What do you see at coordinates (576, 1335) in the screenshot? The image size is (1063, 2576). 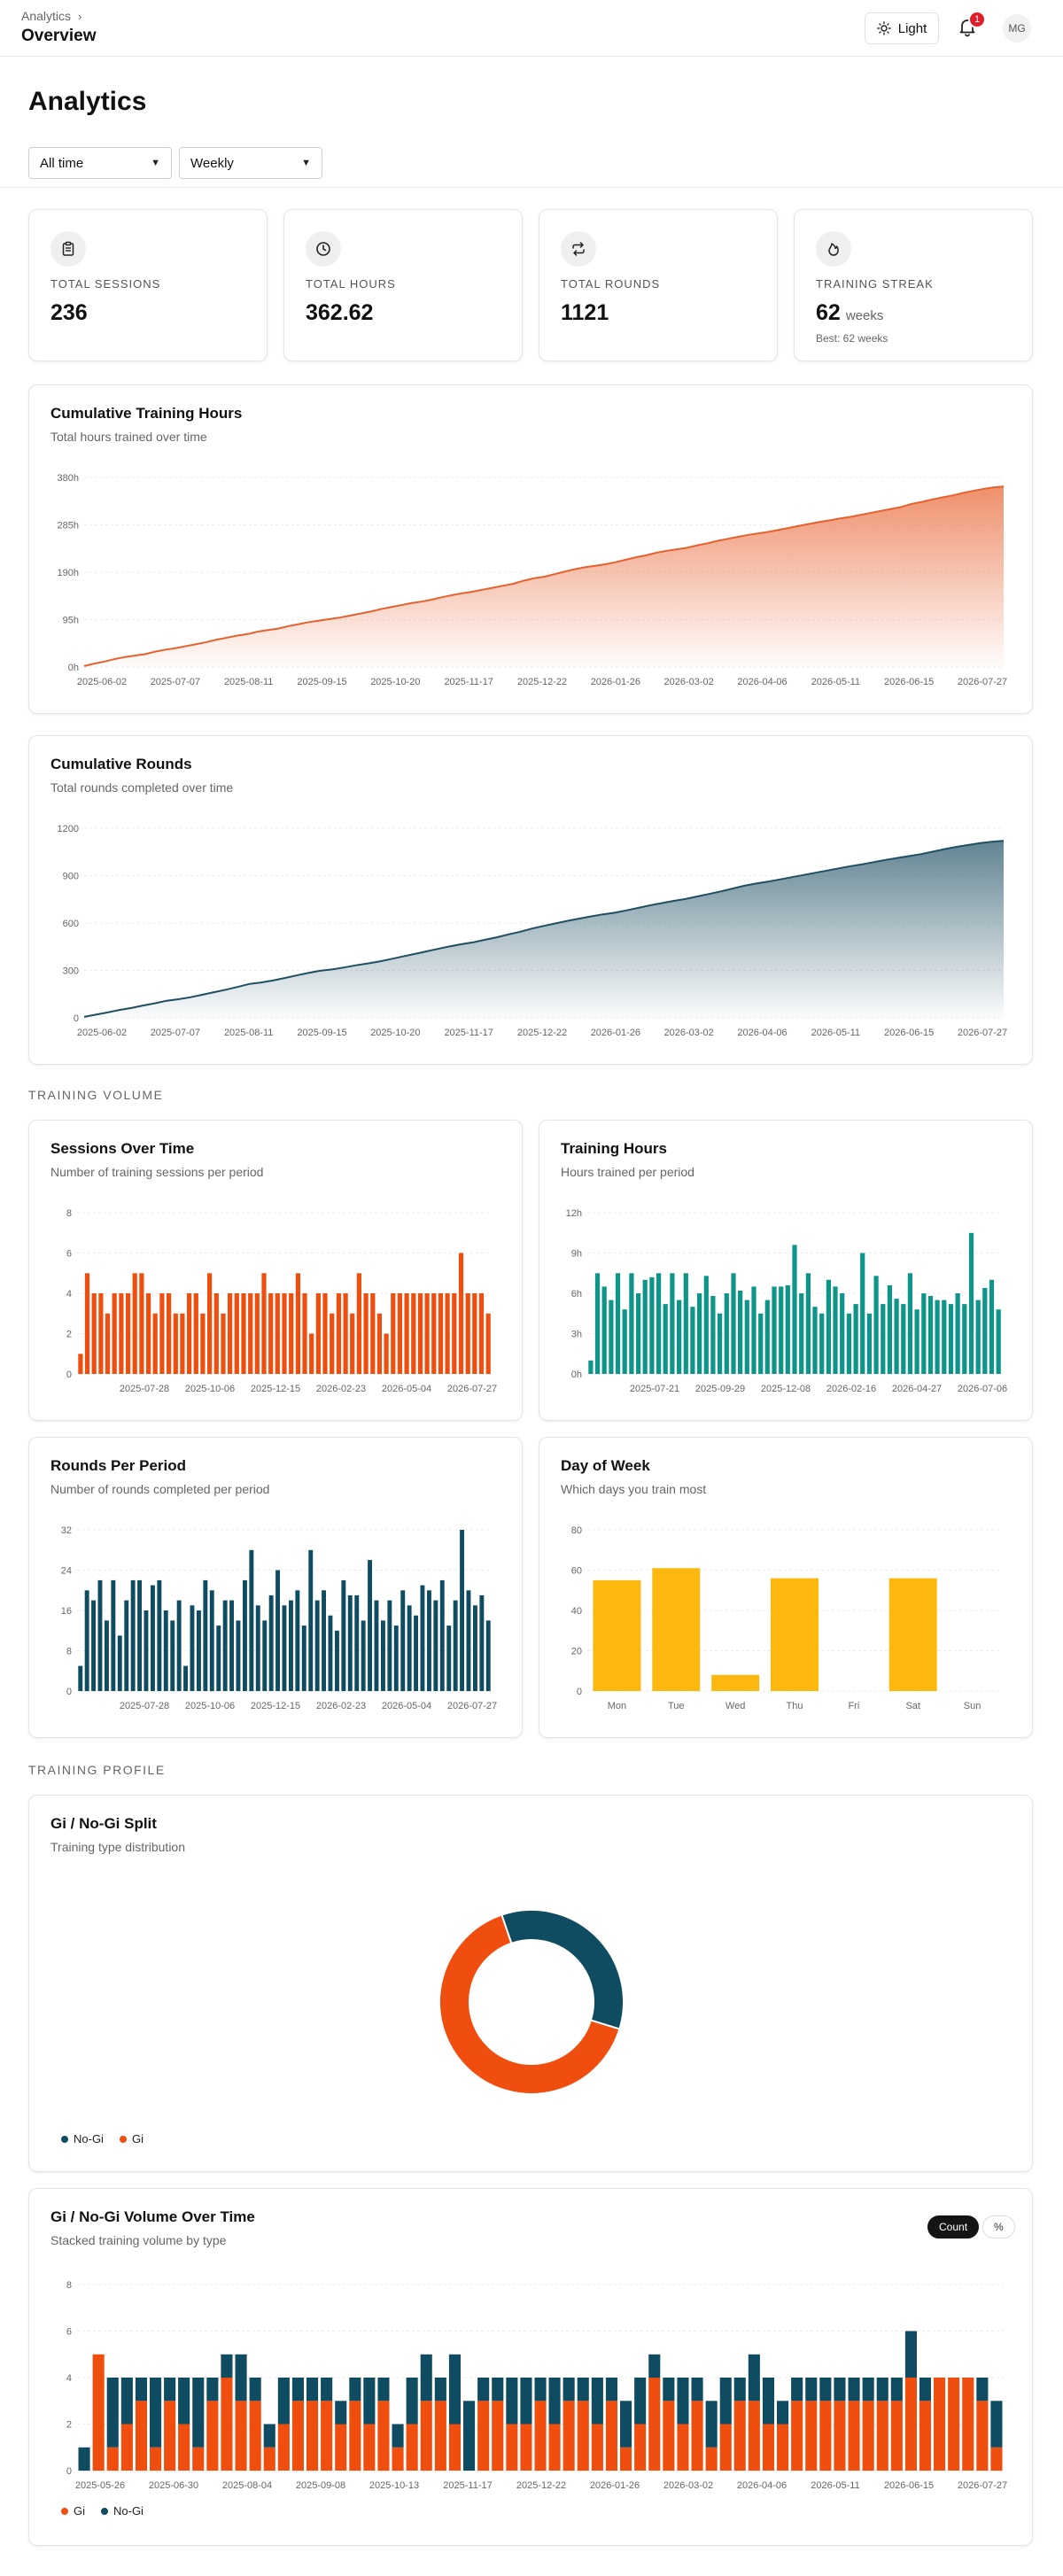 I see `y-tick-label: 3h` at bounding box center [576, 1335].